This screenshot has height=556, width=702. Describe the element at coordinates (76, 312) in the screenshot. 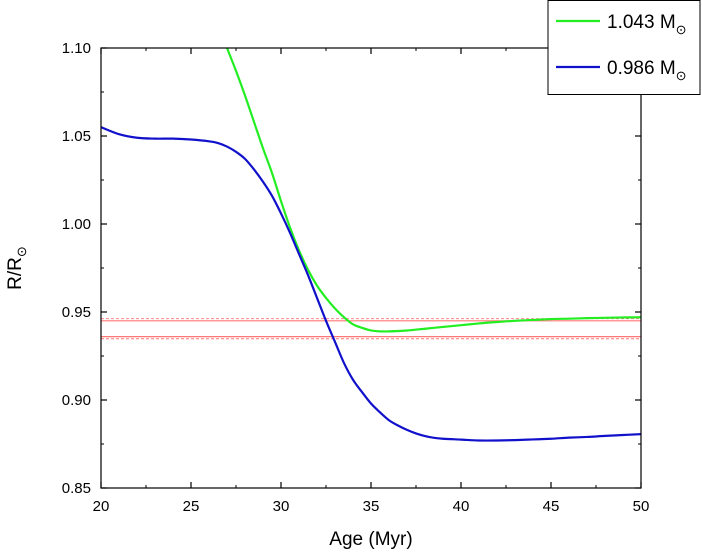

I see `y-tick-label: 0.95` at that location.